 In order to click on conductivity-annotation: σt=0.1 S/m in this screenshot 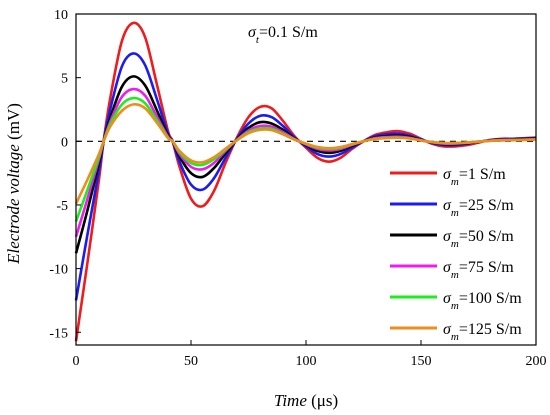, I will do `click(283, 35)`.